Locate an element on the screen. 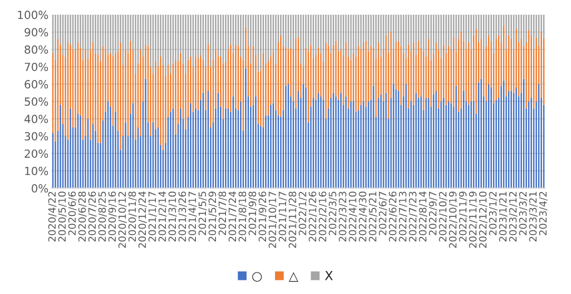 The height and width of the screenshot is (294, 571). x-tick-label: 2021/11/28 is located at coordinates (293, 220).